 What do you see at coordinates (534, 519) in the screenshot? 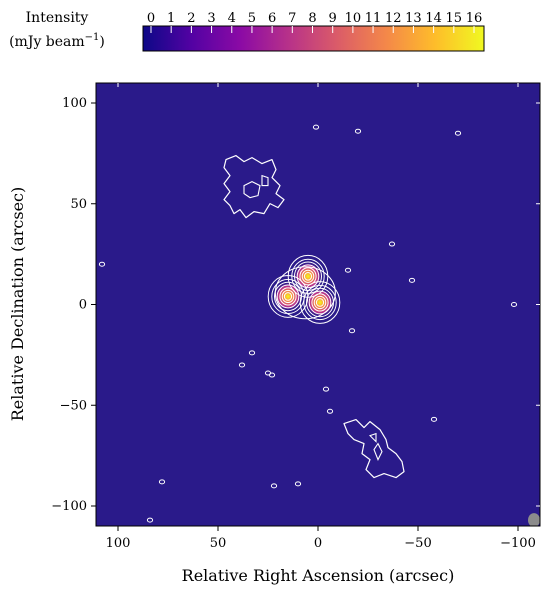
I see `beam-ellipse` at bounding box center [534, 519].